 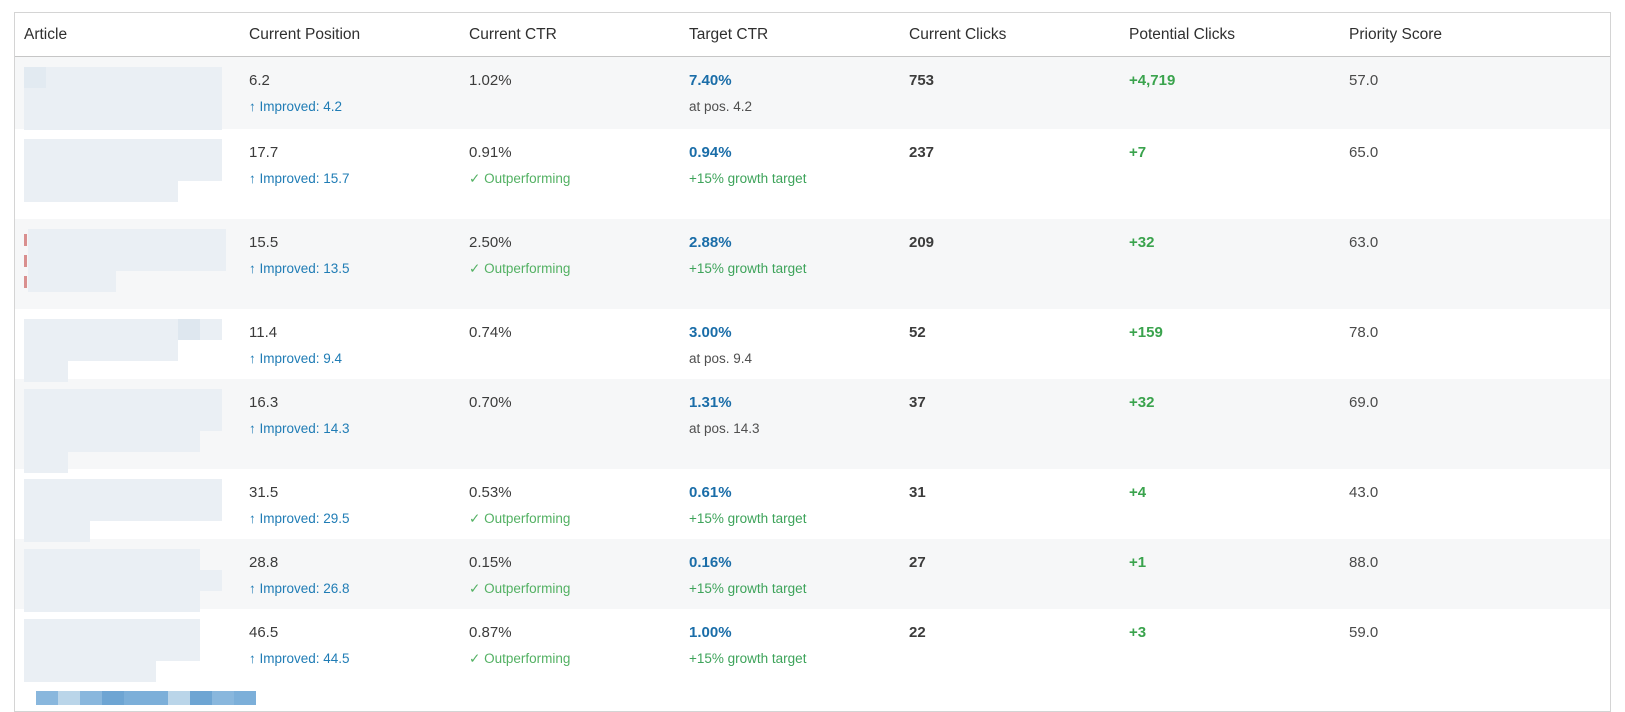 I want to click on potential-clicks-value: +3, so click(x=1138, y=632).